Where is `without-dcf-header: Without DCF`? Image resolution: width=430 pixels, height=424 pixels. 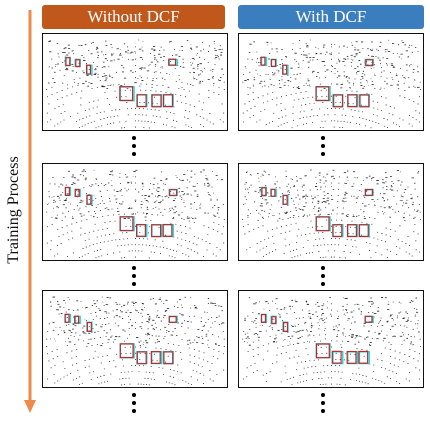
without-dcf-header: Without DCF is located at coordinates (133, 17).